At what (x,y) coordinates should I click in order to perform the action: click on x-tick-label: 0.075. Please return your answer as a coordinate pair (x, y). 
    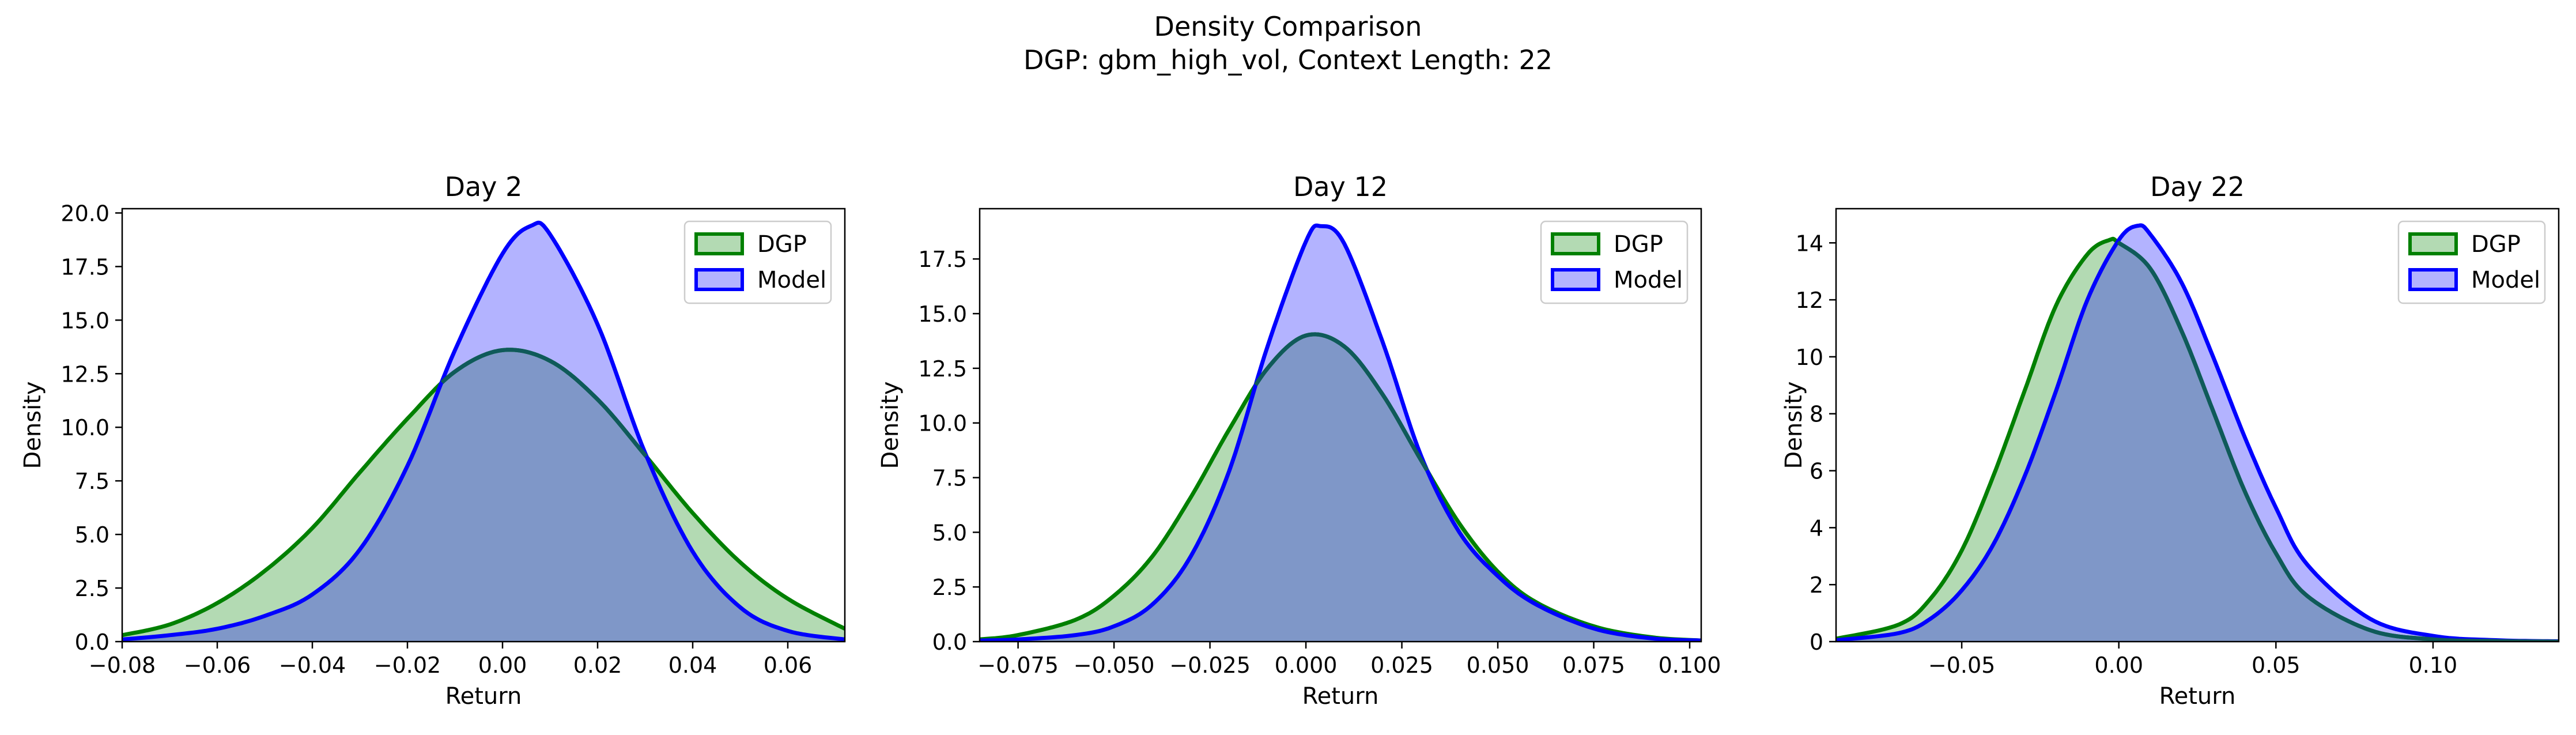
    Looking at the image, I should click on (1593, 665).